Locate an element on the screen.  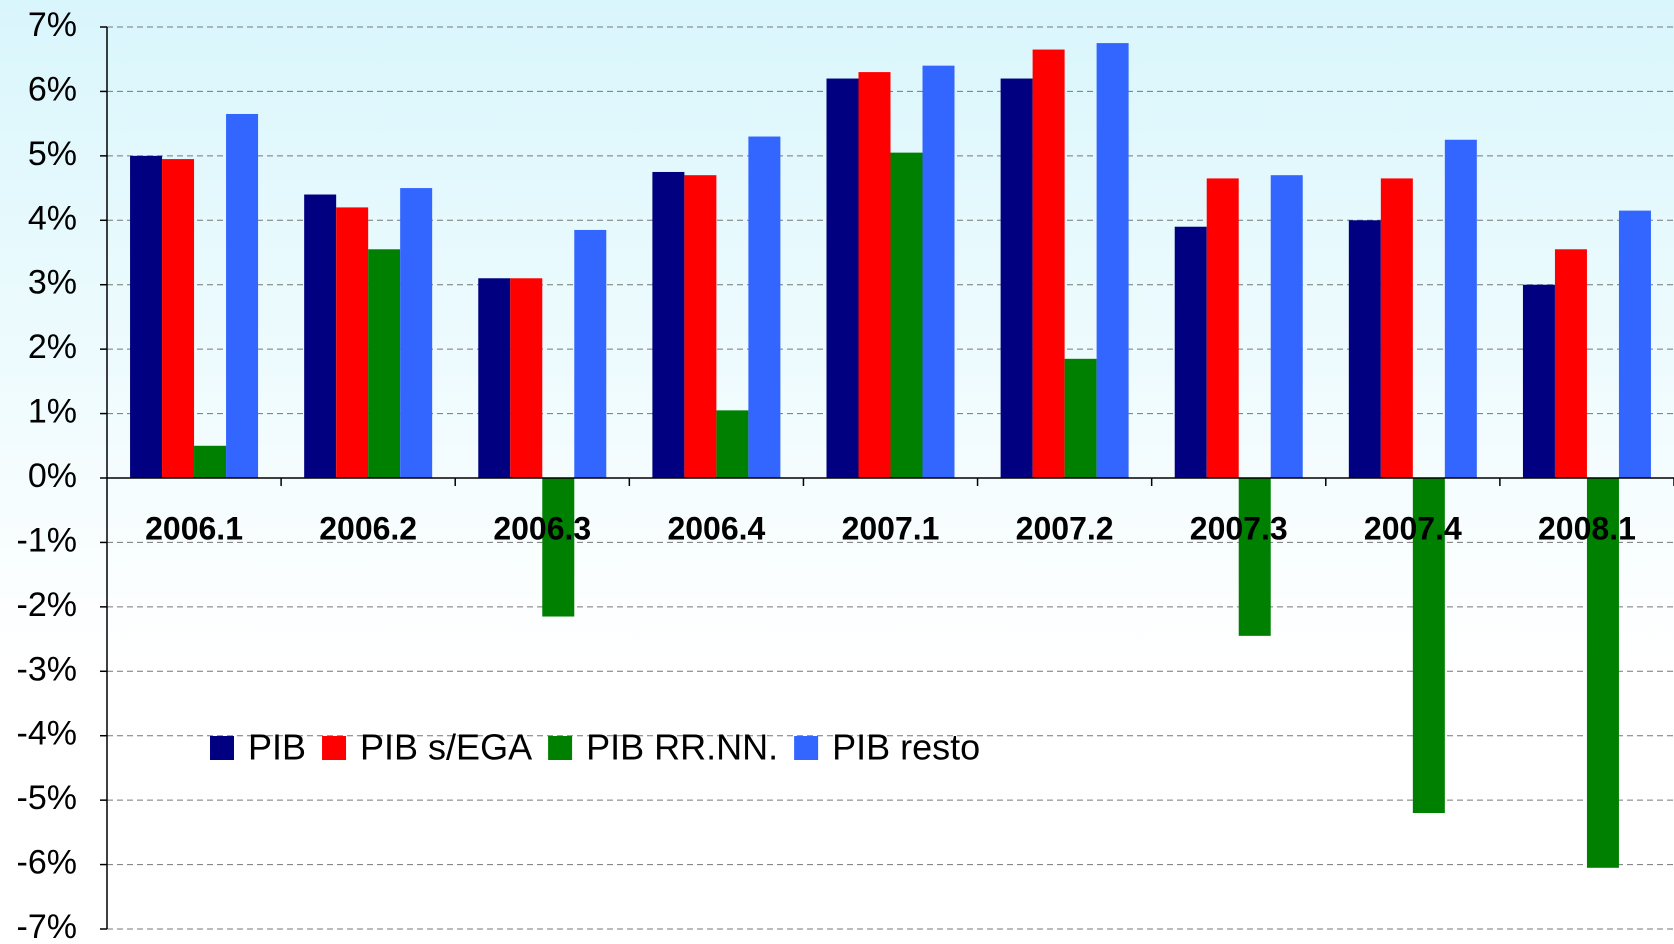
y-tick-label: 0% is located at coordinates (52, 476).